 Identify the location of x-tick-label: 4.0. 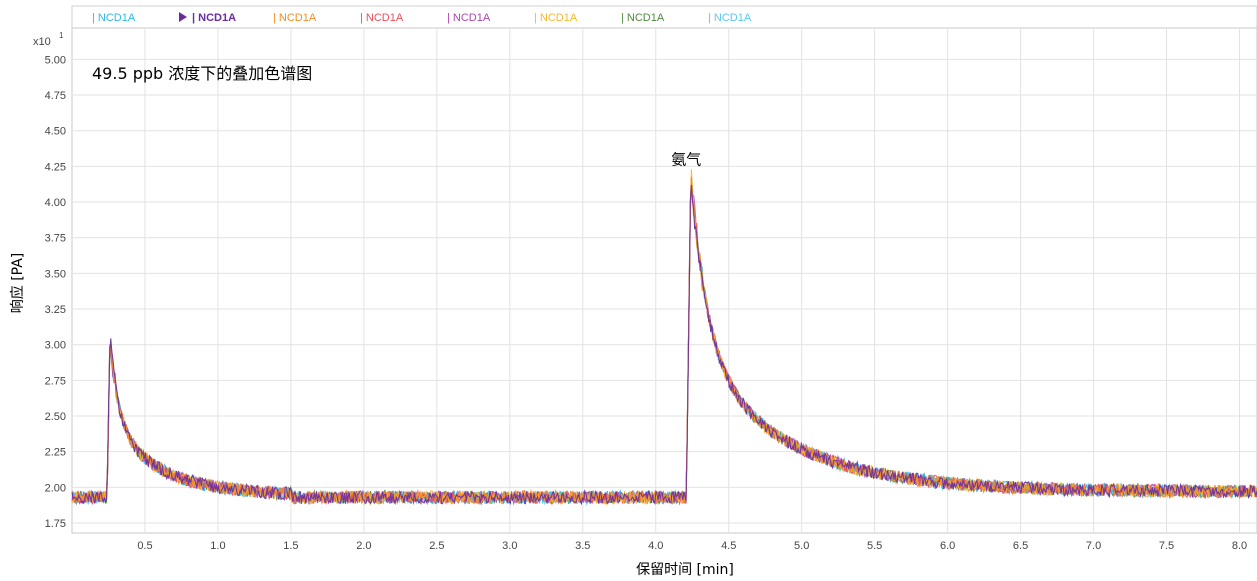
(655, 546).